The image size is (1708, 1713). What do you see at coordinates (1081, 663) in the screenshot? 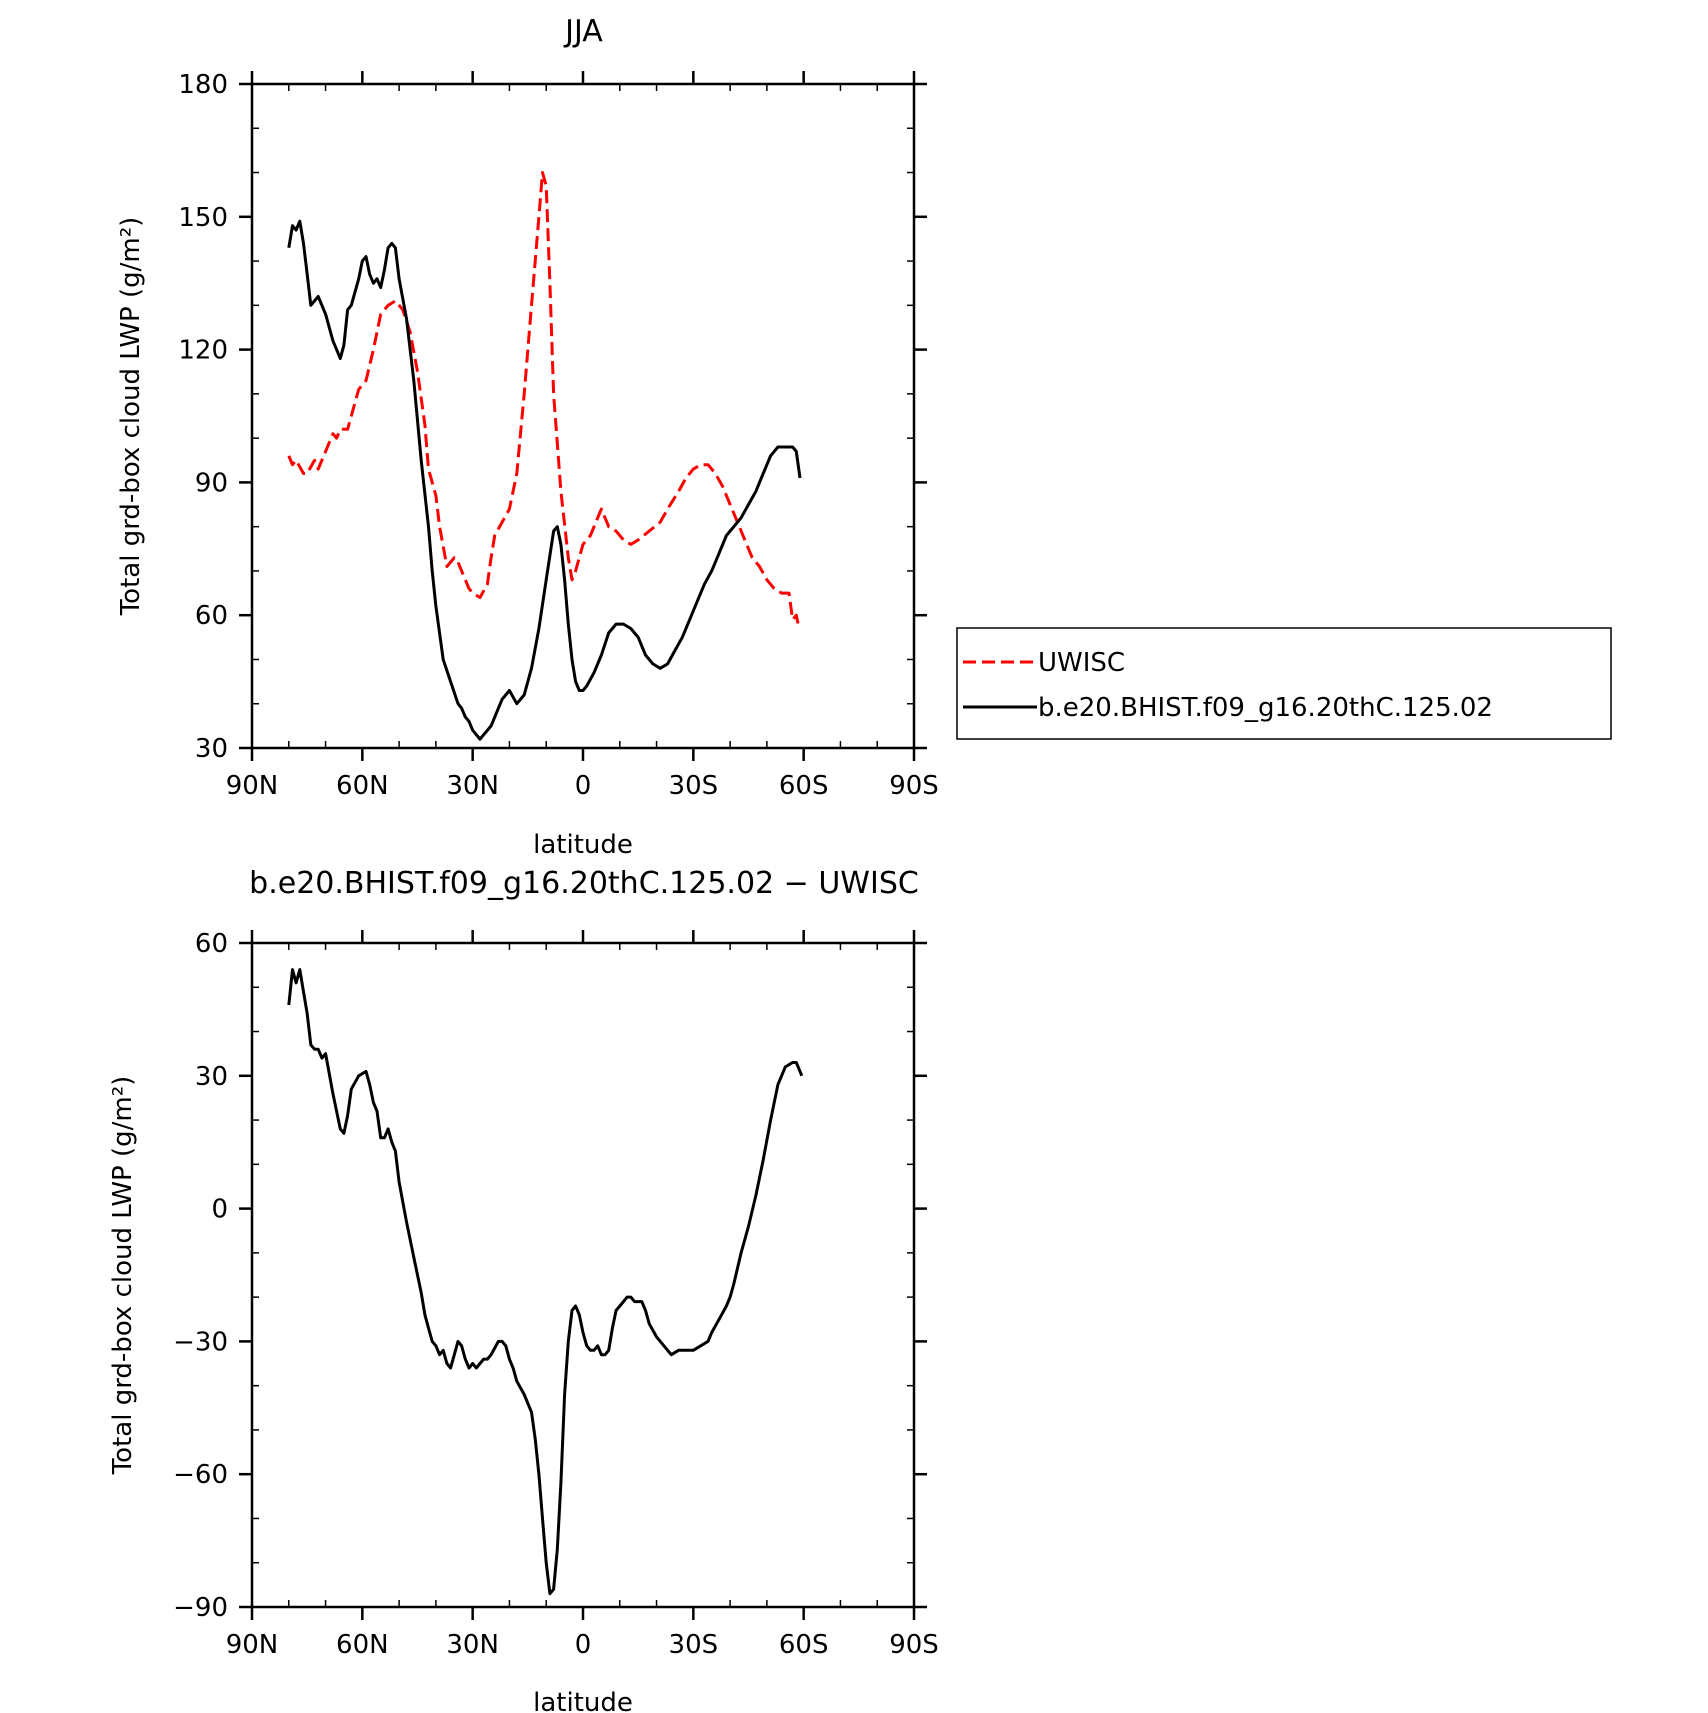
I see `legend-label-uwisc: UWISC` at bounding box center [1081, 663].